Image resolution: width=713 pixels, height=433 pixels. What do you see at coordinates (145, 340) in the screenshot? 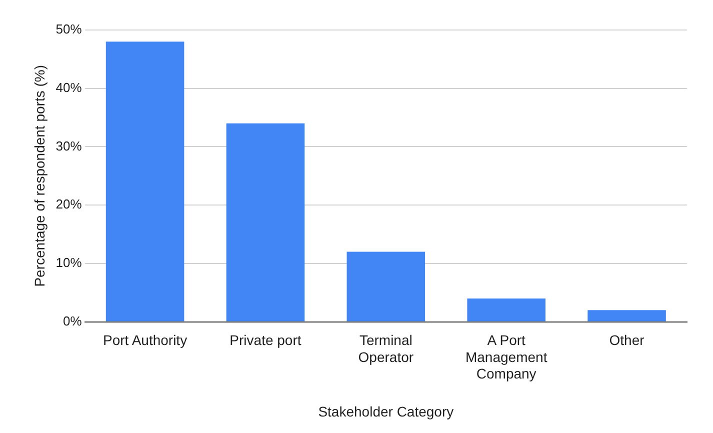
I see `x-tick-label: Port Authority` at bounding box center [145, 340].